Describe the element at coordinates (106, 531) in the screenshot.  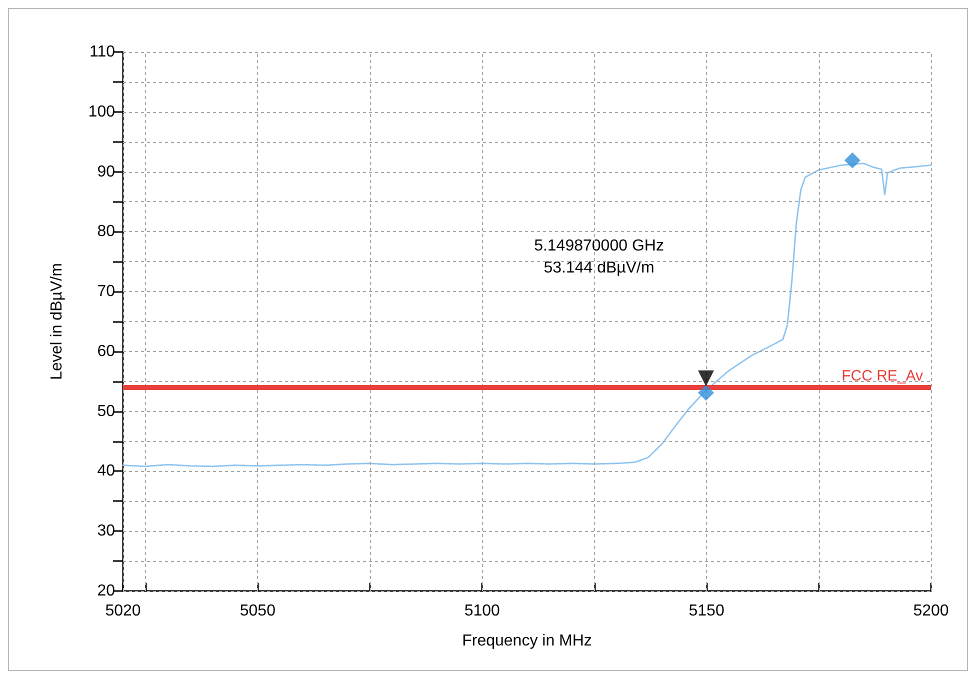
I see `y-tick-label: 30` at that location.